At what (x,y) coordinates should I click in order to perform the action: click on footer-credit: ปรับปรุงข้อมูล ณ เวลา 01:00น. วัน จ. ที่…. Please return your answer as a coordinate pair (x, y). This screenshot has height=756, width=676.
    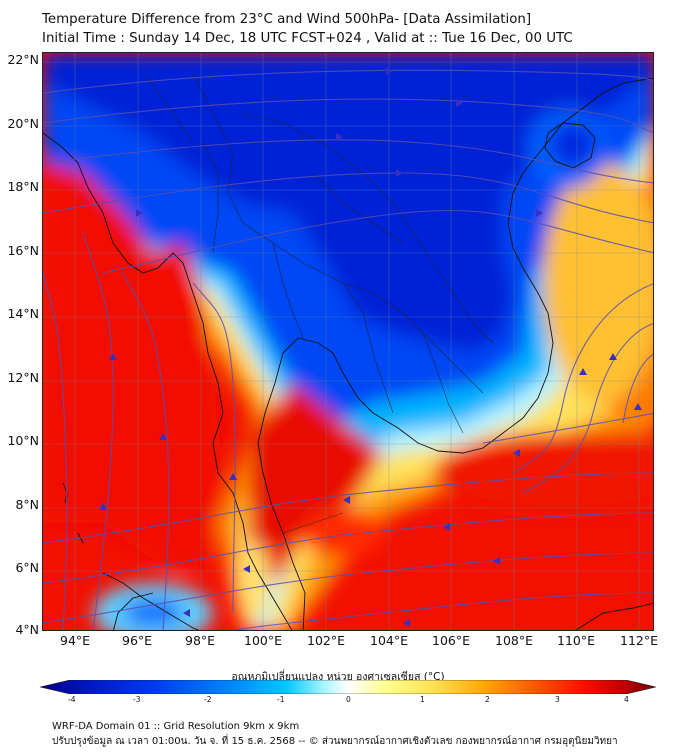
    Looking at the image, I should click on (335, 741).